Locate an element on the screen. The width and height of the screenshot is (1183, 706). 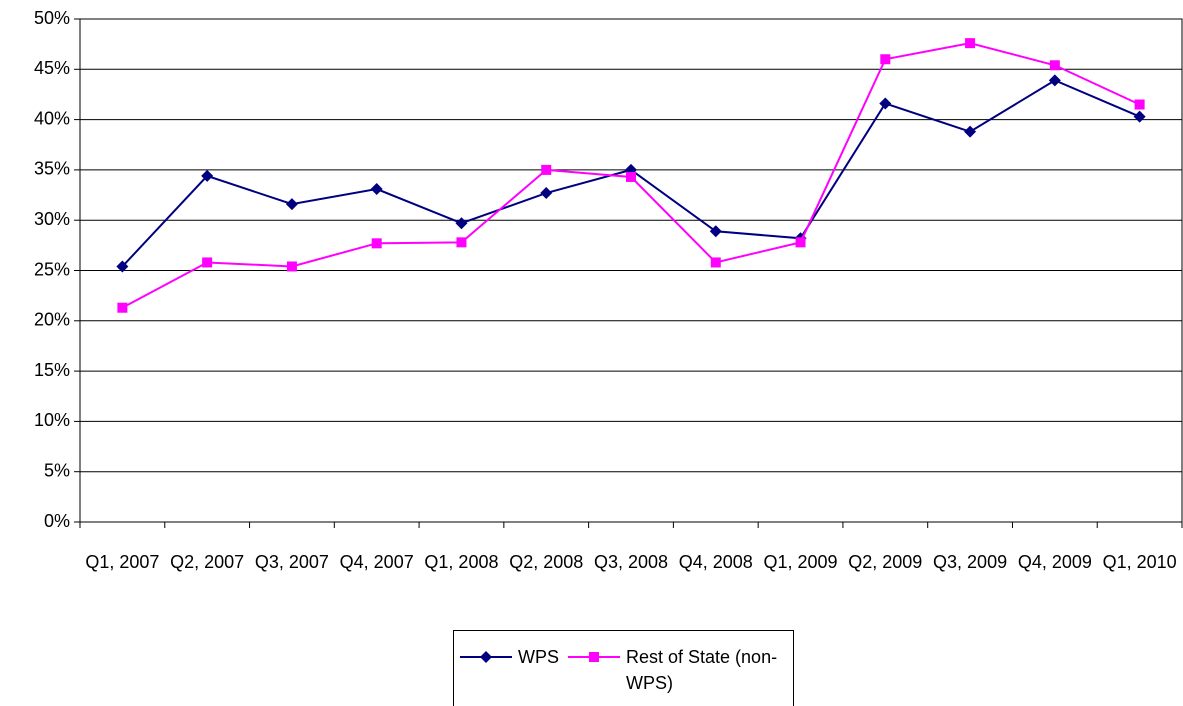
y-tick-label: 20% is located at coordinates (52, 320).